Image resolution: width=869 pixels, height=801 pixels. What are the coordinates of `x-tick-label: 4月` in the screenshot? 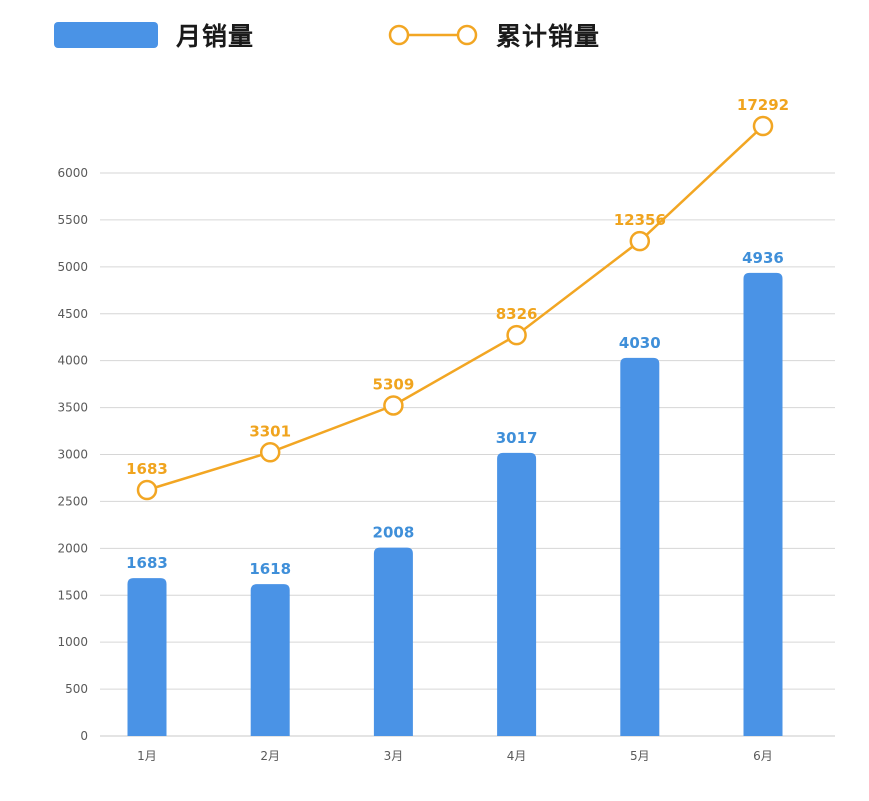 It's located at (517, 756).